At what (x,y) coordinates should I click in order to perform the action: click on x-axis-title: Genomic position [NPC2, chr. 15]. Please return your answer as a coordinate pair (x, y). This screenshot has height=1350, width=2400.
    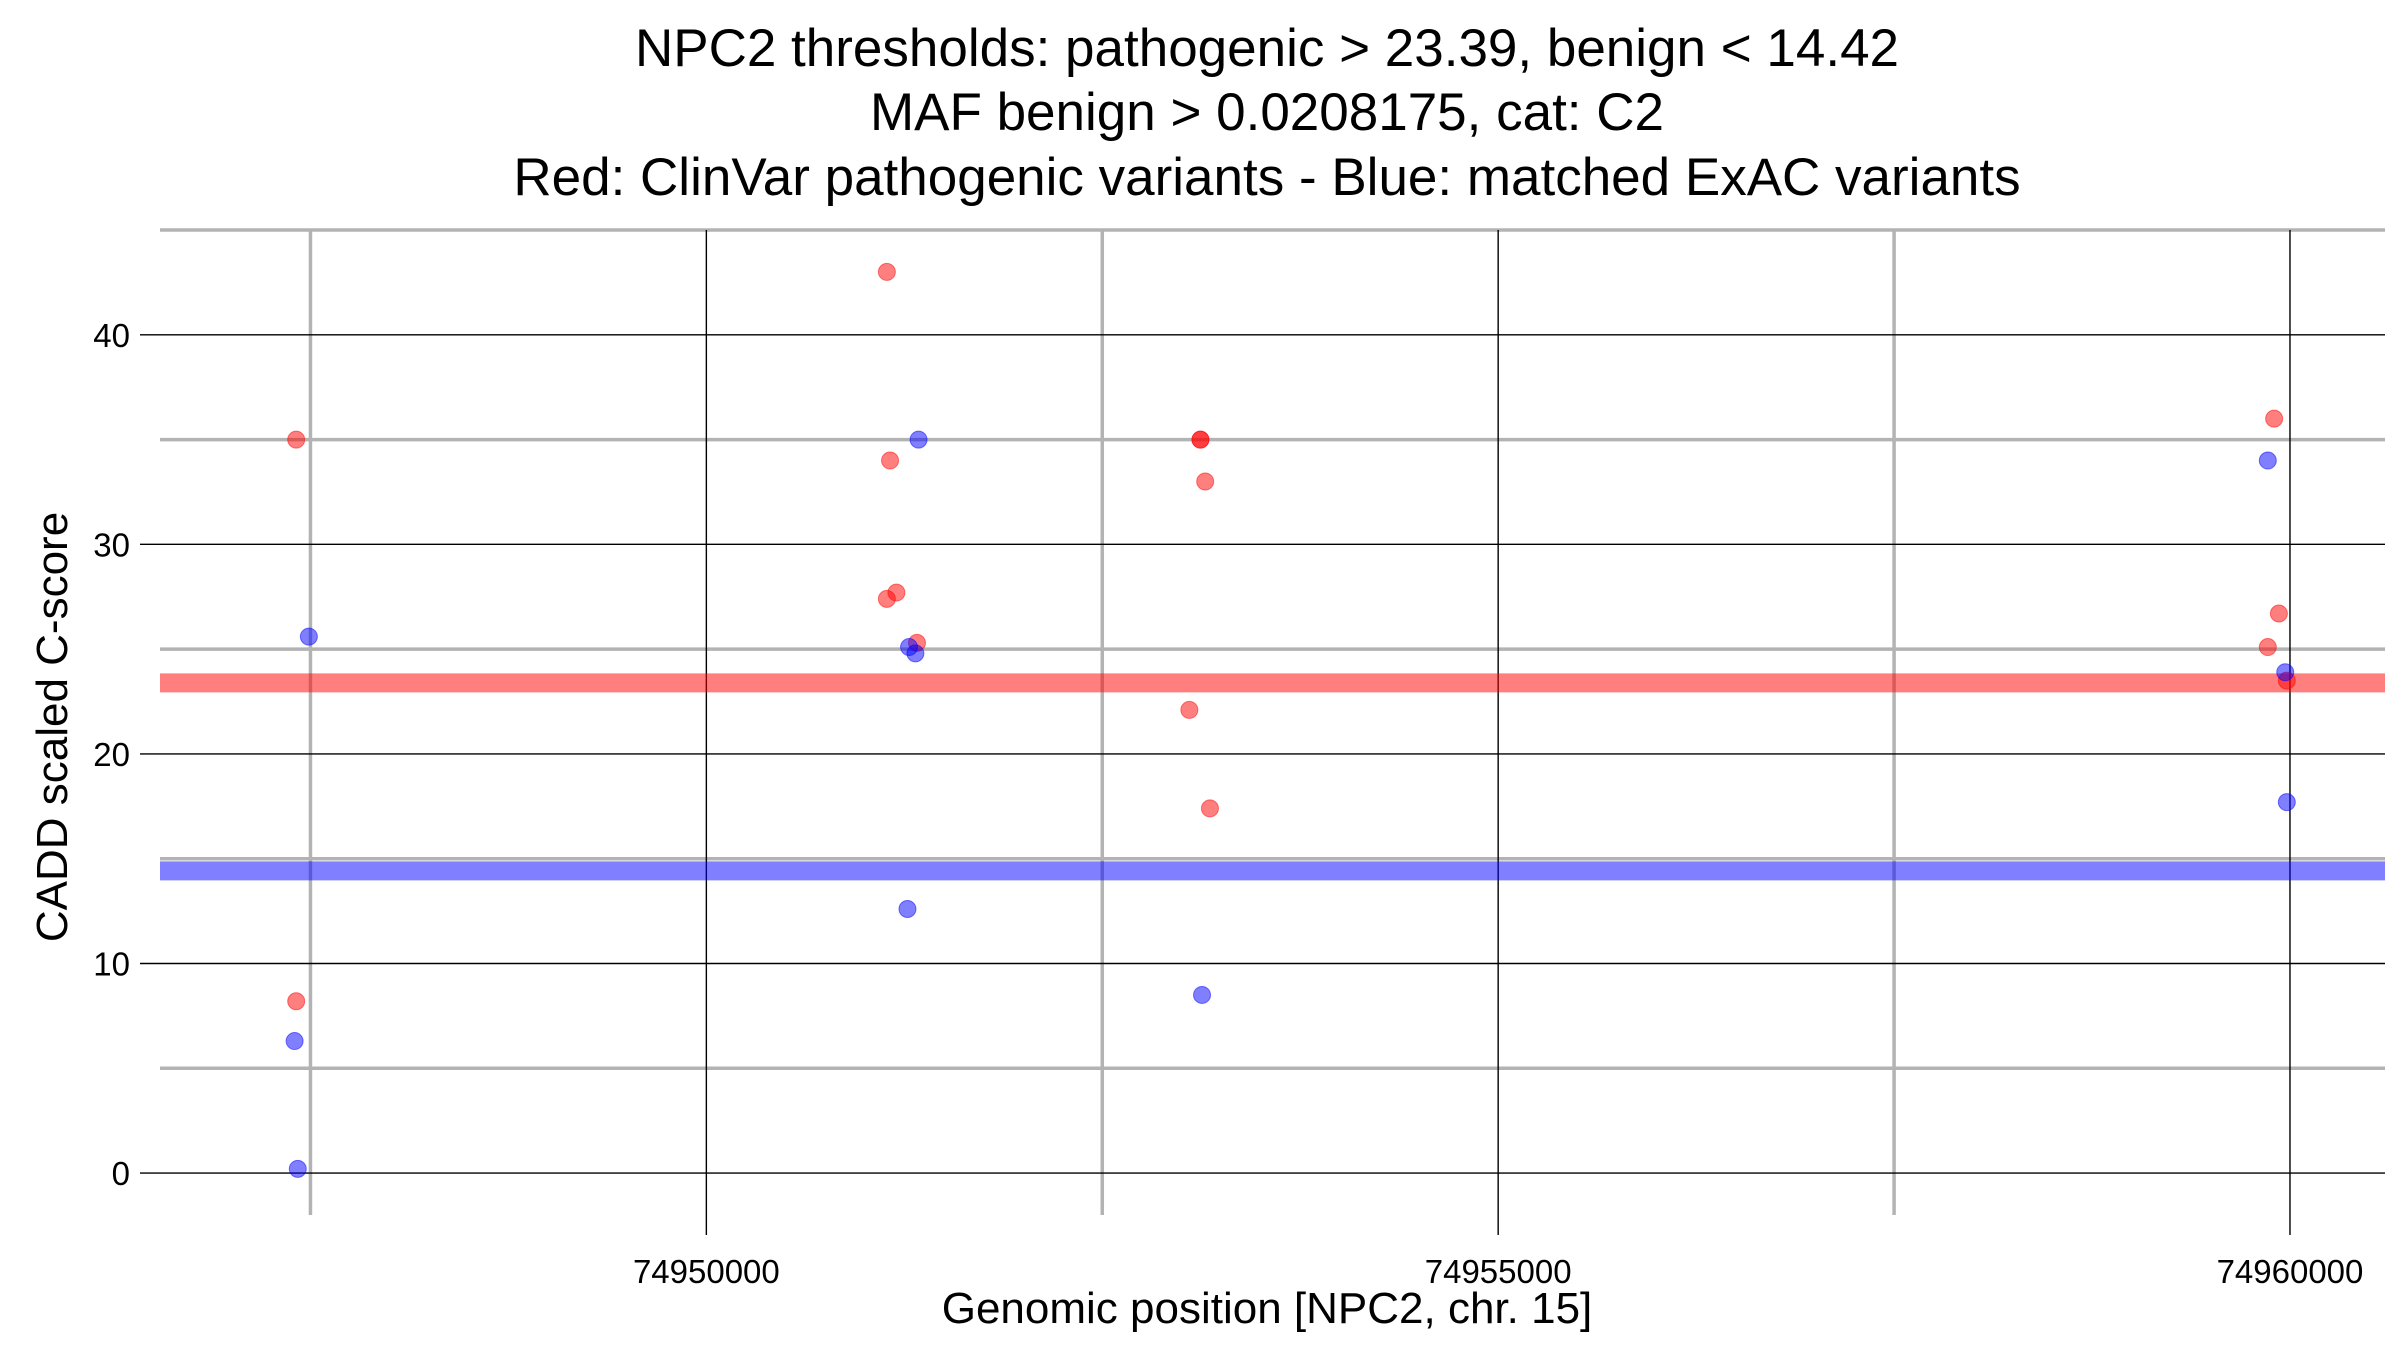
    Looking at the image, I should click on (1267, 1308).